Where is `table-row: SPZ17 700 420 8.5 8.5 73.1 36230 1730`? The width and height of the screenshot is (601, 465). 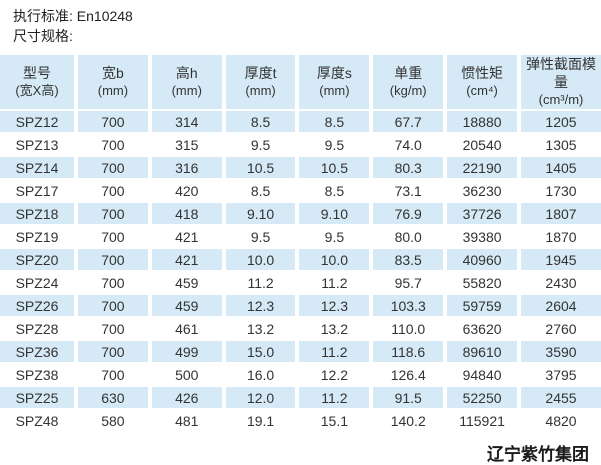
table-row: SPZ17 700 420 8.5 8.5 73.1 36230 1730 is located at coordinates (300, 190).